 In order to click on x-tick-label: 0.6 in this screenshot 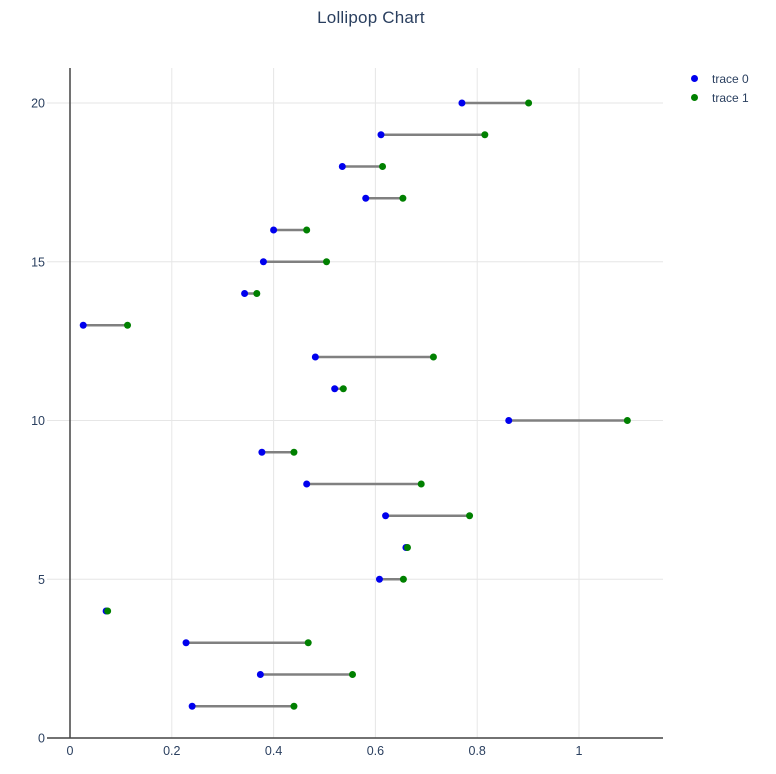, I will do `click(375, 751)`.